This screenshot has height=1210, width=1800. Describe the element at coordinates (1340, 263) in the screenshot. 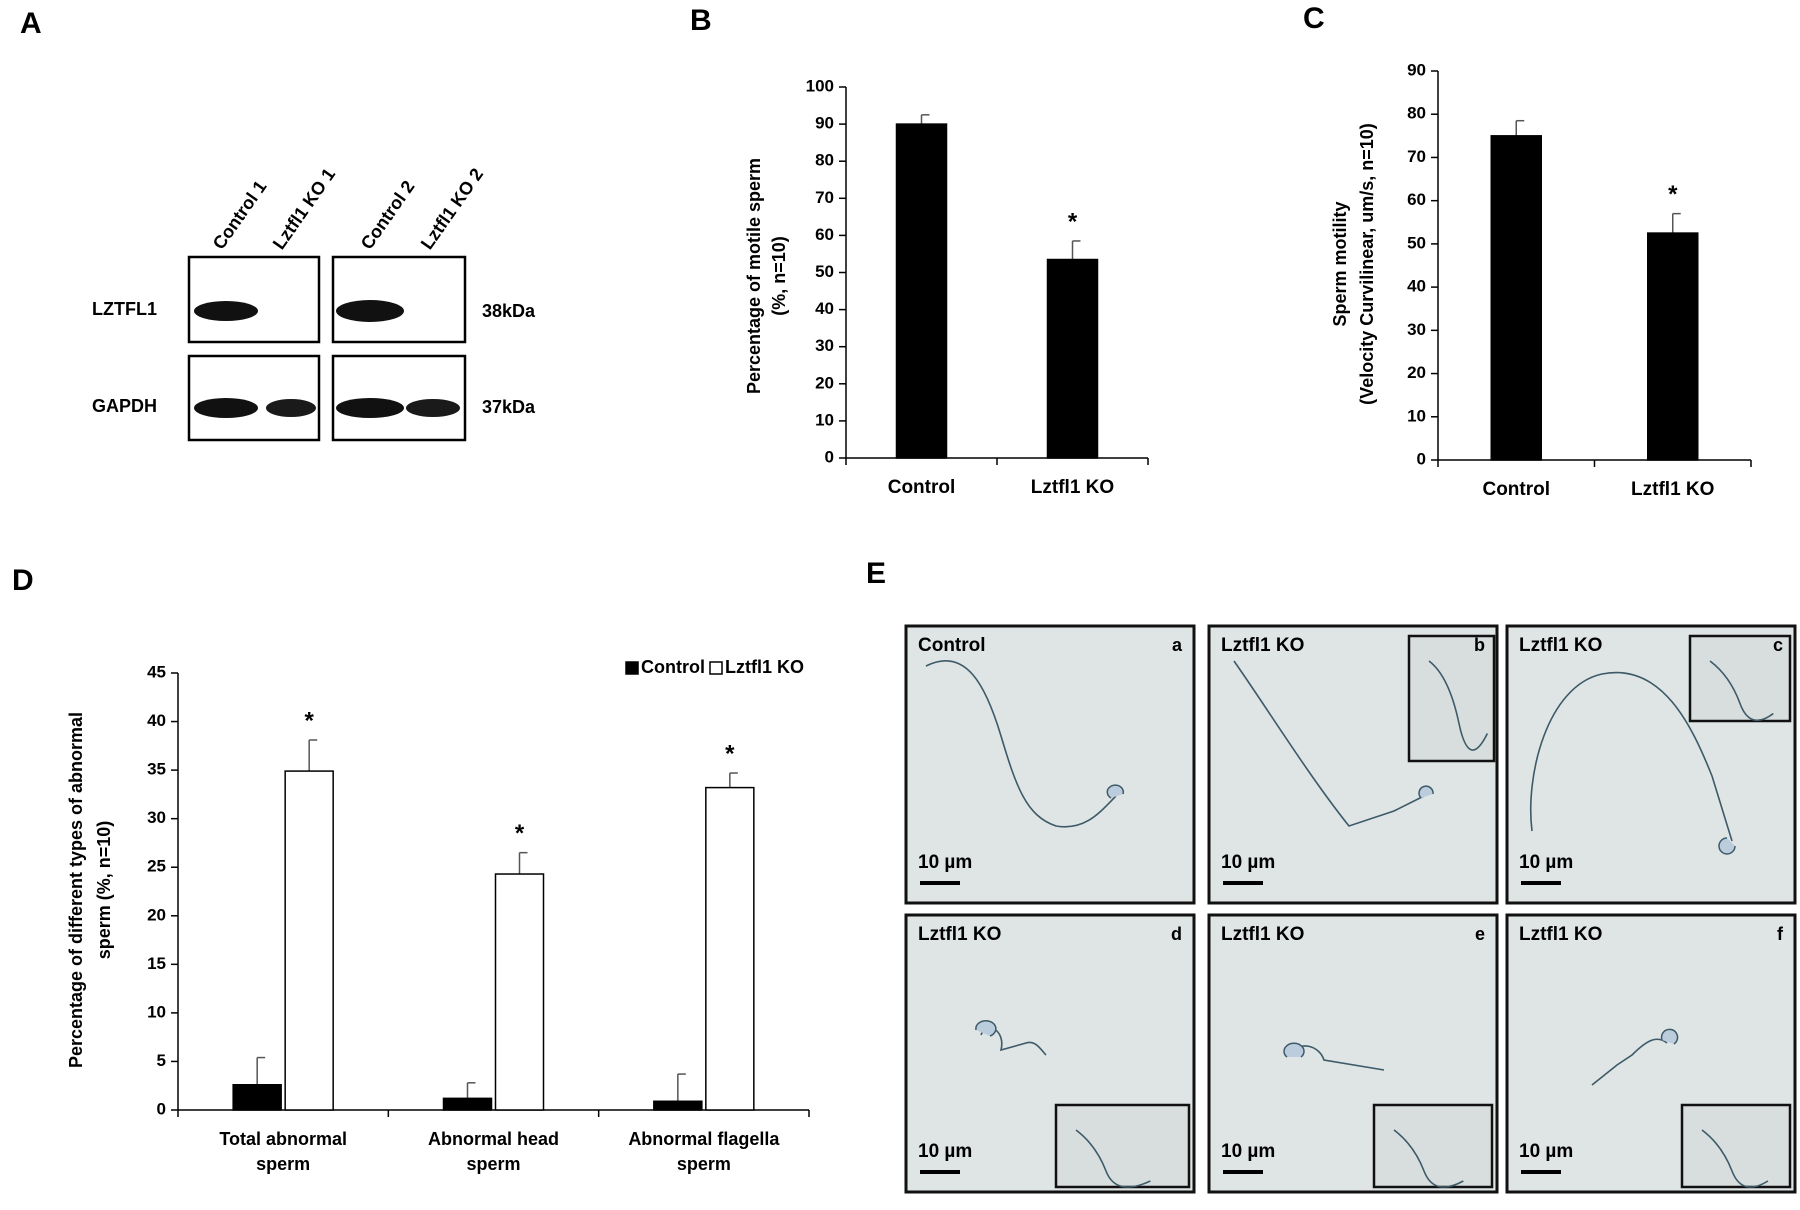

I see `y-axis-label: Sperm motility` at that location.